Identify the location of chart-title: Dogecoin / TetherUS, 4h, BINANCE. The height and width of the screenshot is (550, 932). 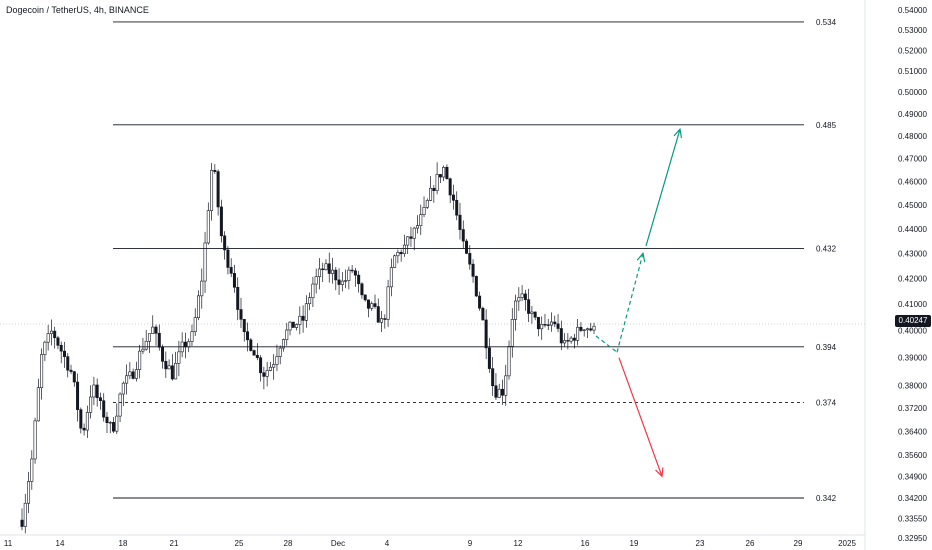
(77, 10).